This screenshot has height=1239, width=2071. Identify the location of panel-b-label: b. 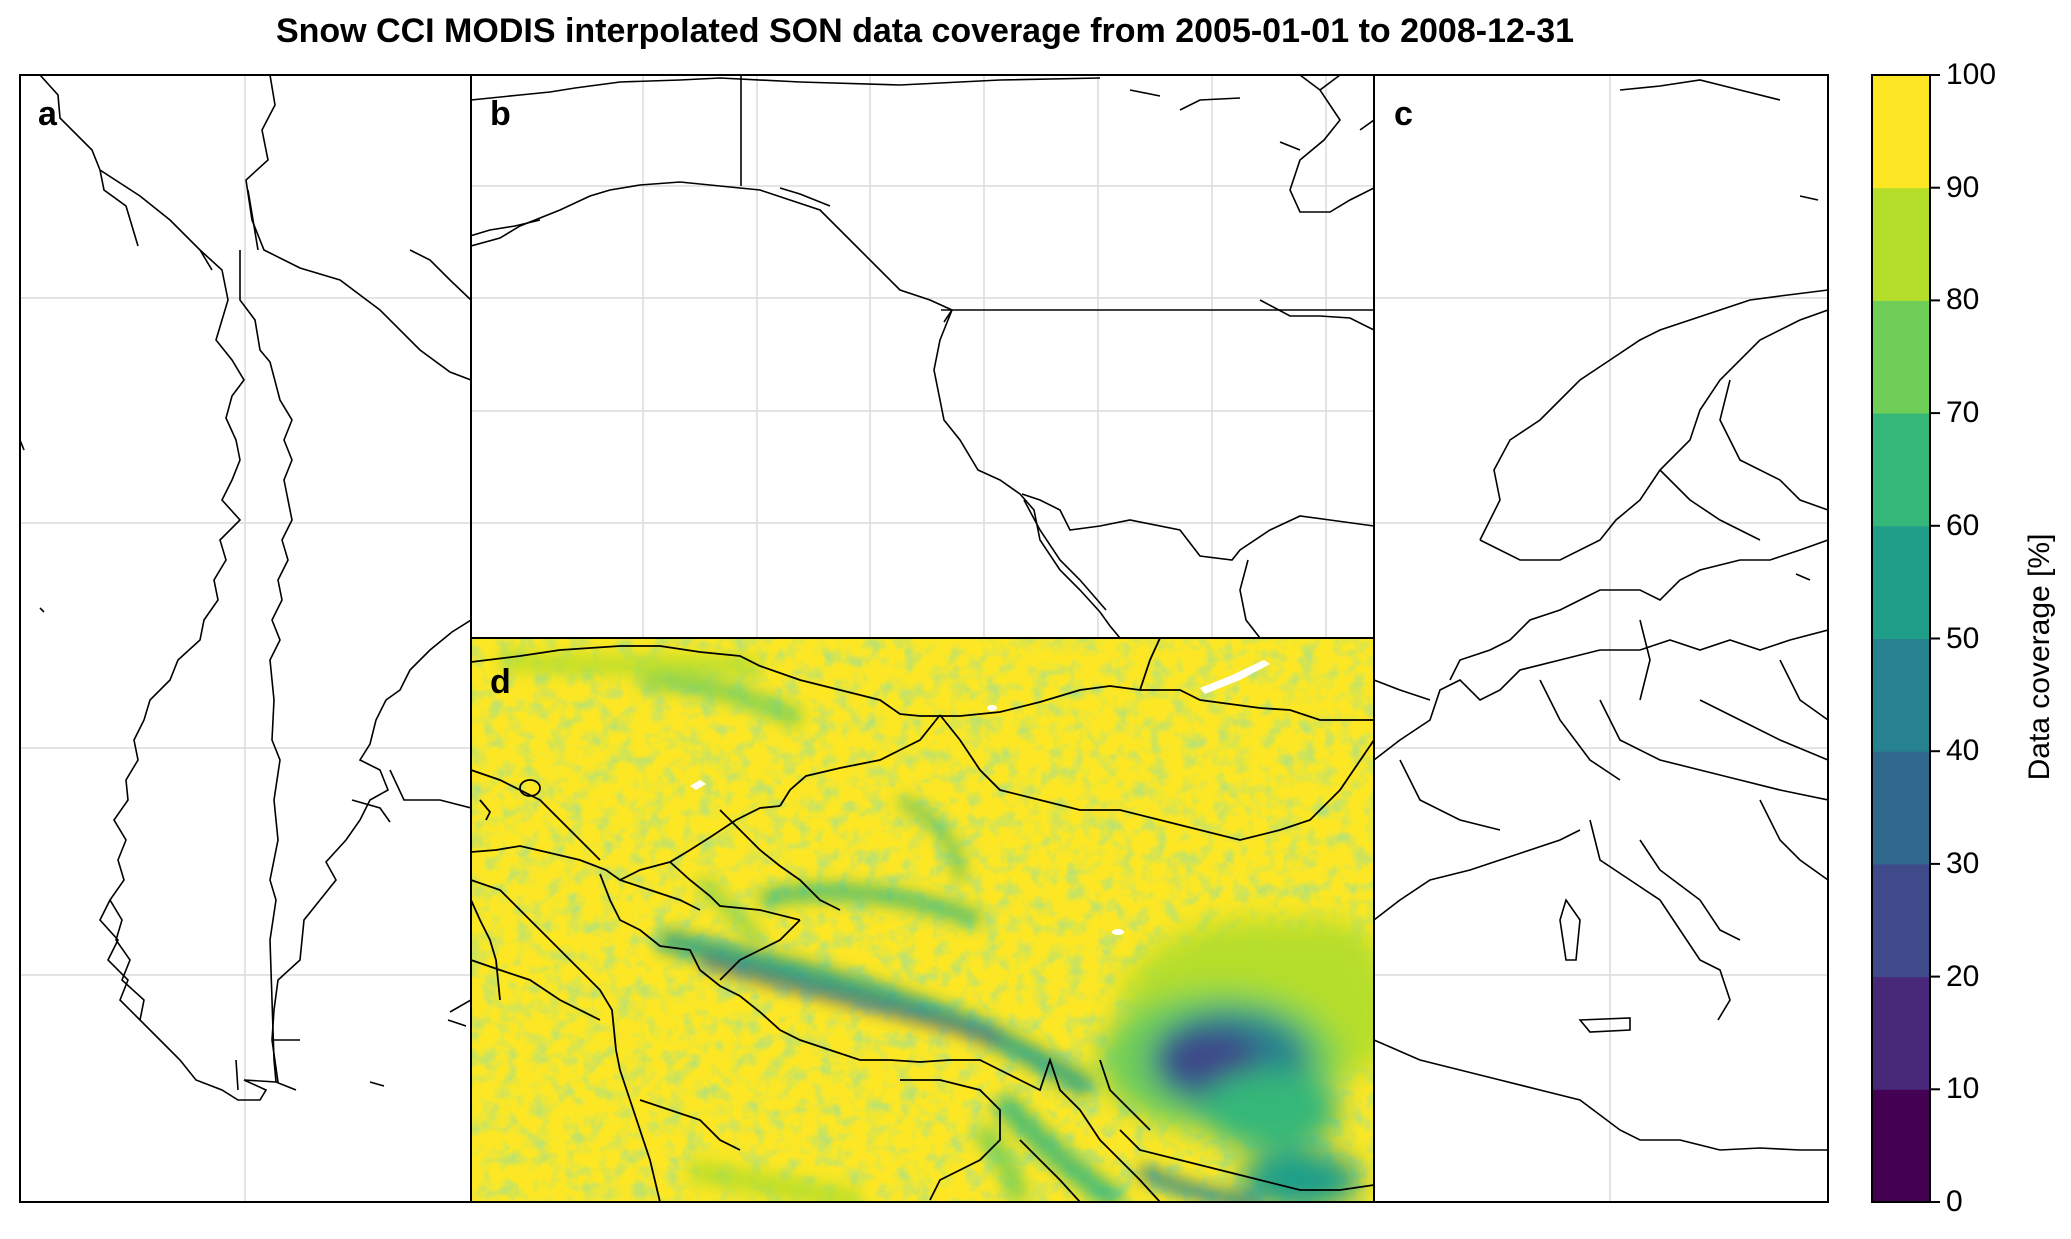
(500, 114).